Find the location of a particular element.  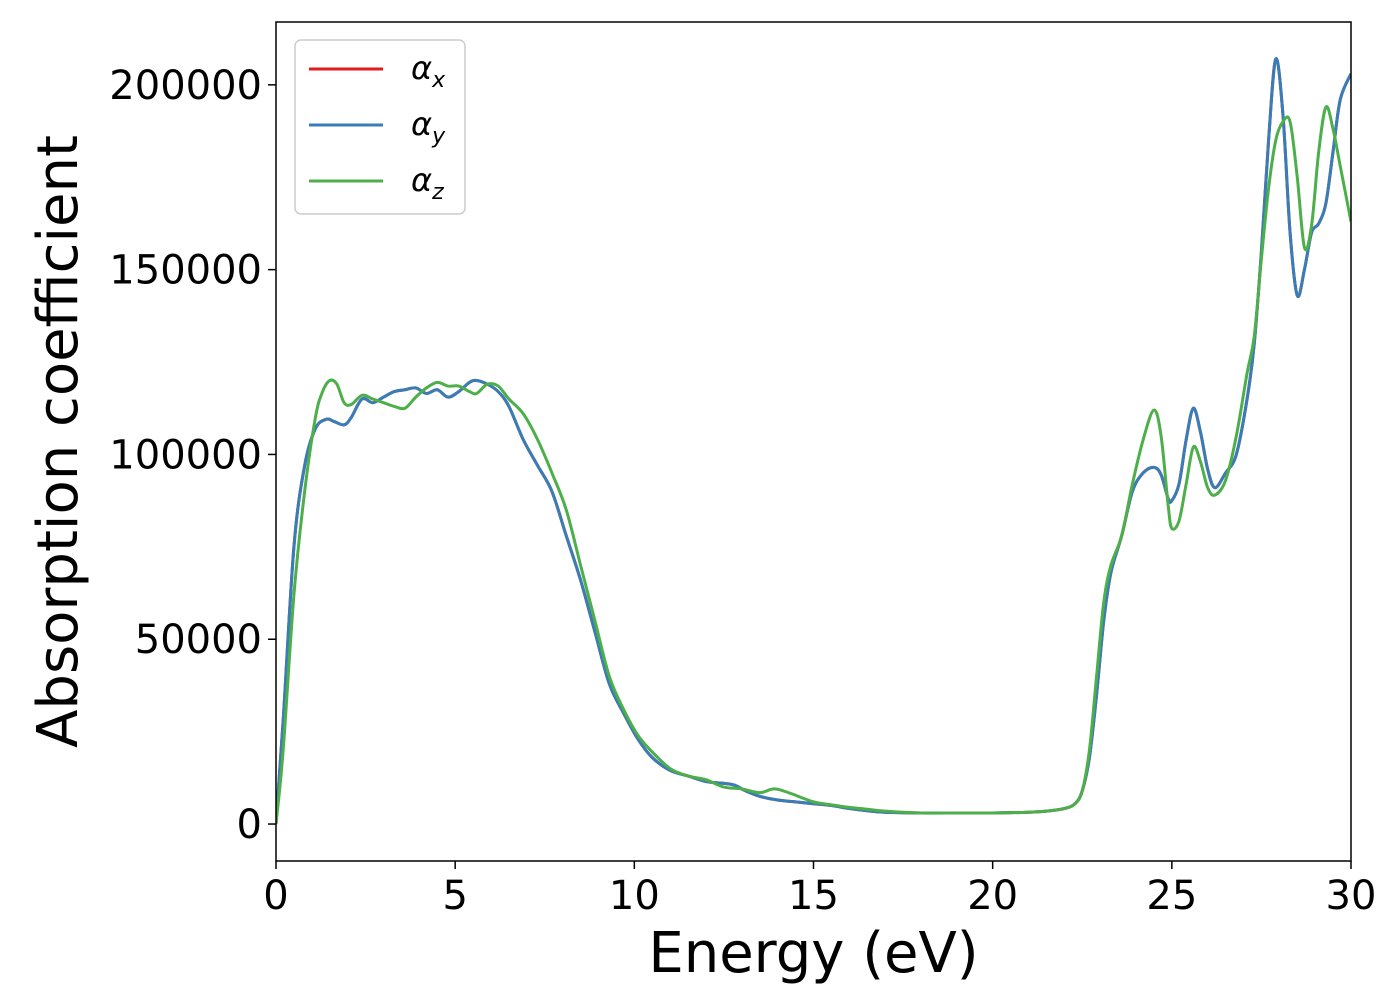

x-tick-label: 15 is located at coordinates (813, 896).